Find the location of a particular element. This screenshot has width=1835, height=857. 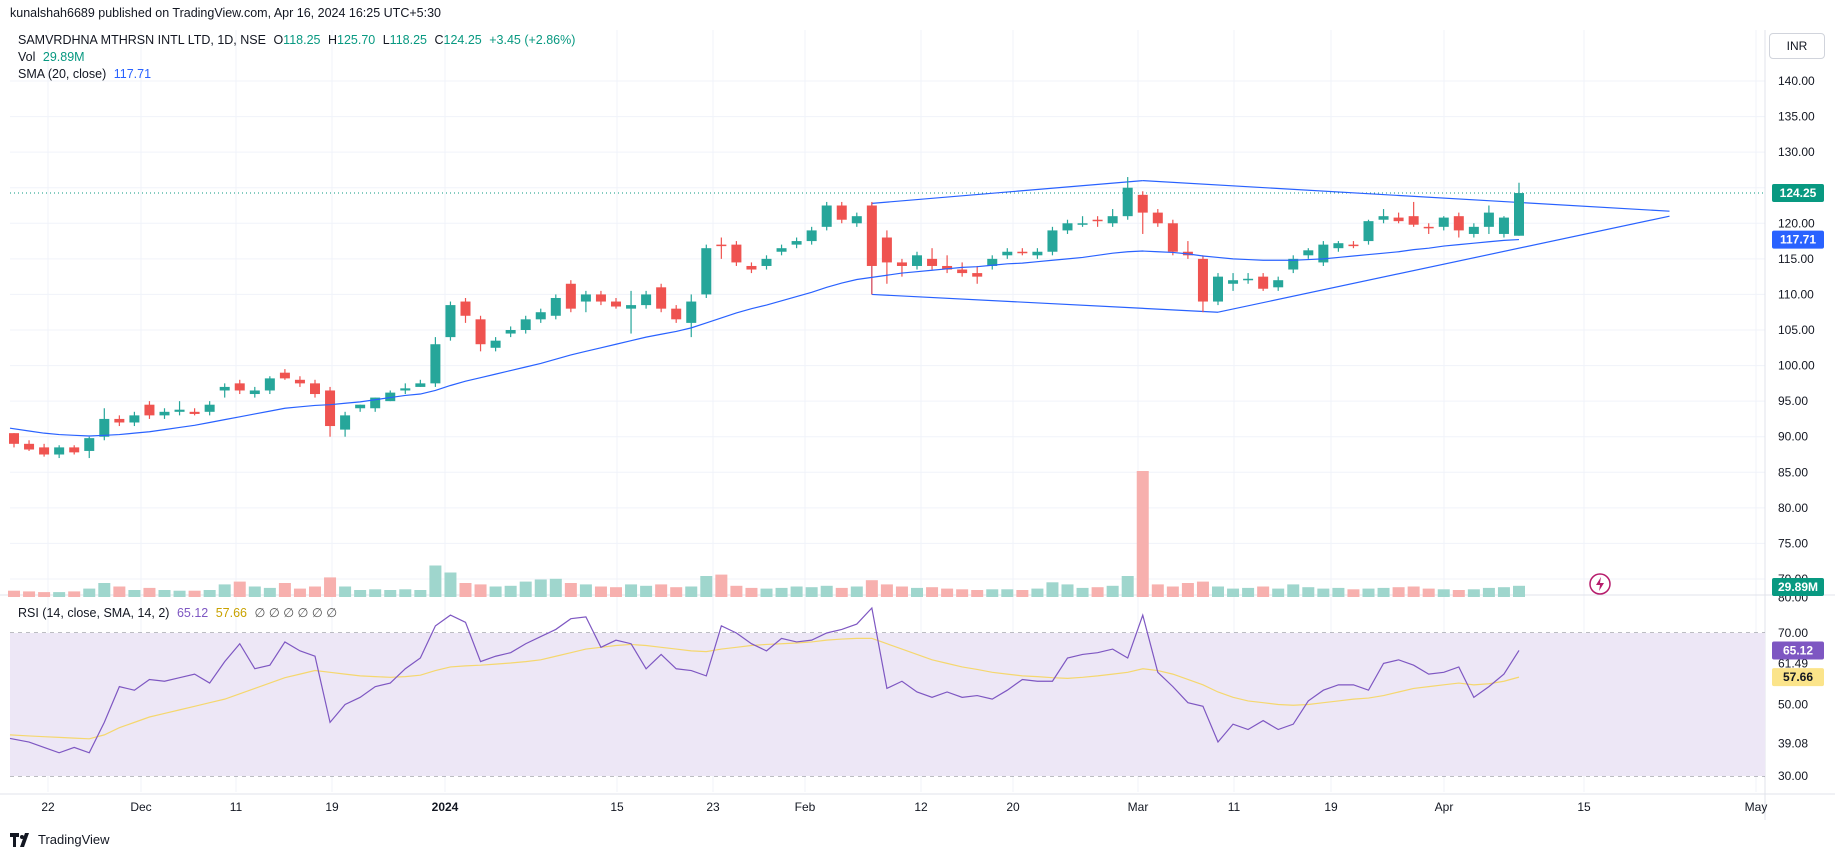

open-label: O is located at coordinates (278, 40).